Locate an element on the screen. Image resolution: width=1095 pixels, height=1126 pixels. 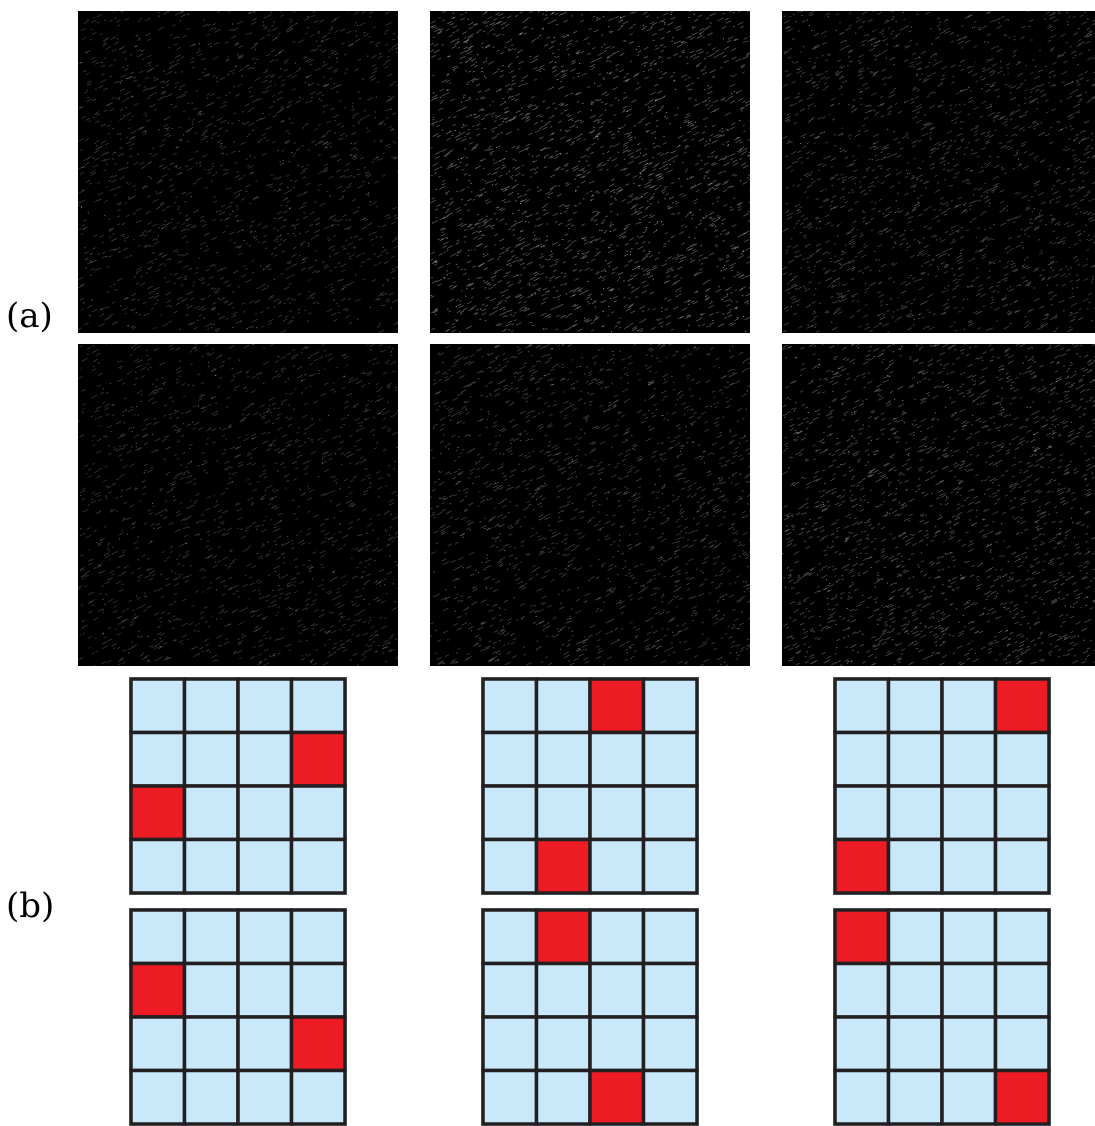
panel-label-a: (a) is located at coordinates (29, 316).